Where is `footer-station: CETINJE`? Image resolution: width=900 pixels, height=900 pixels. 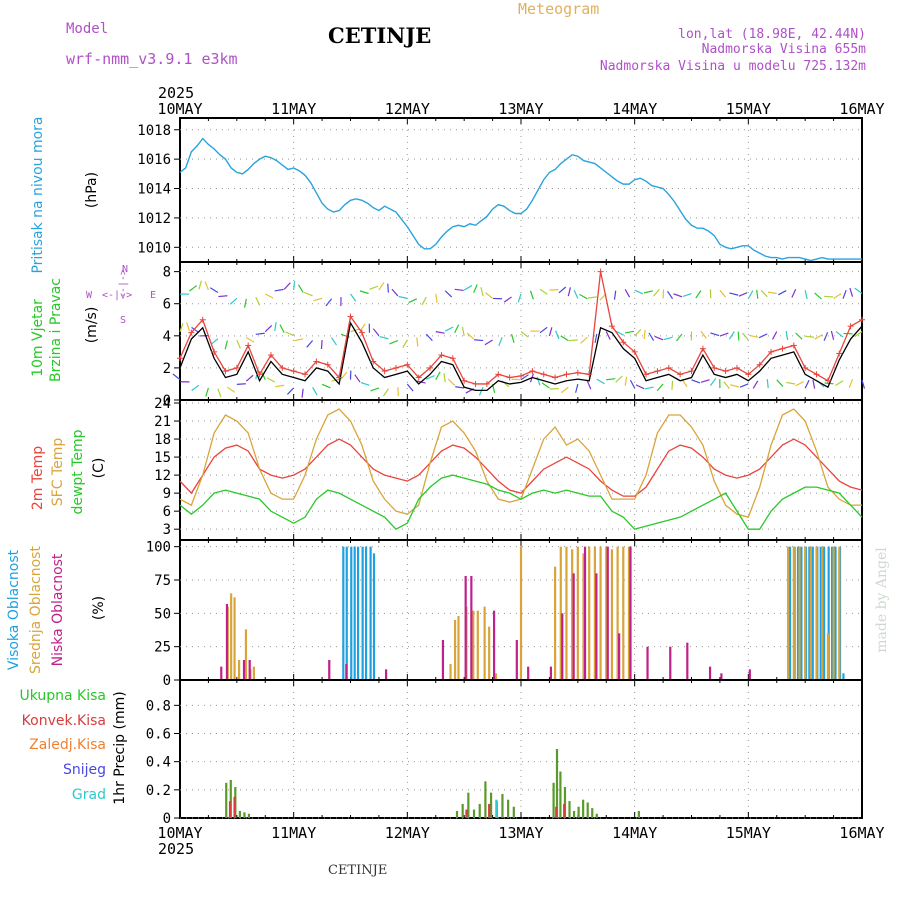
footer-station: CETINJE is located at coordinates (357, 870).